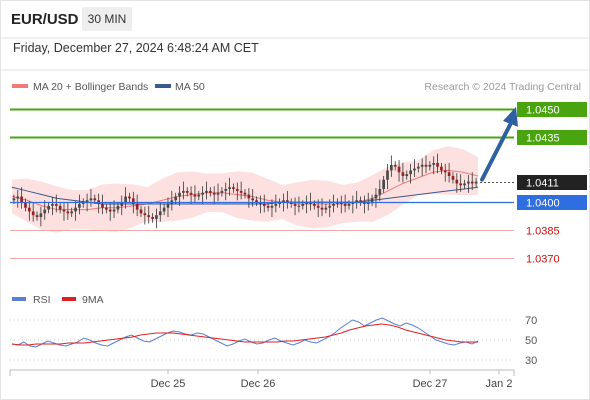 The width and height of the screenshot is (590, 400). Describe the element at coordinates (430, 384) in the screenshot. I see `x-axis-tick-label: Dec 27` at that location.